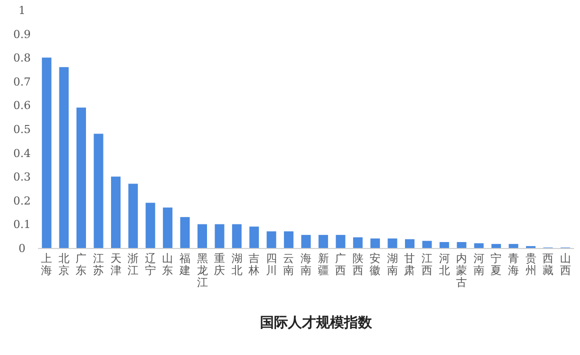 Image resolution: width=580 pixels, height=355 pixels. Describe the element at coordinates (22, 34) in the screenshot. I see `y-tick-label: 0.9` at that location.